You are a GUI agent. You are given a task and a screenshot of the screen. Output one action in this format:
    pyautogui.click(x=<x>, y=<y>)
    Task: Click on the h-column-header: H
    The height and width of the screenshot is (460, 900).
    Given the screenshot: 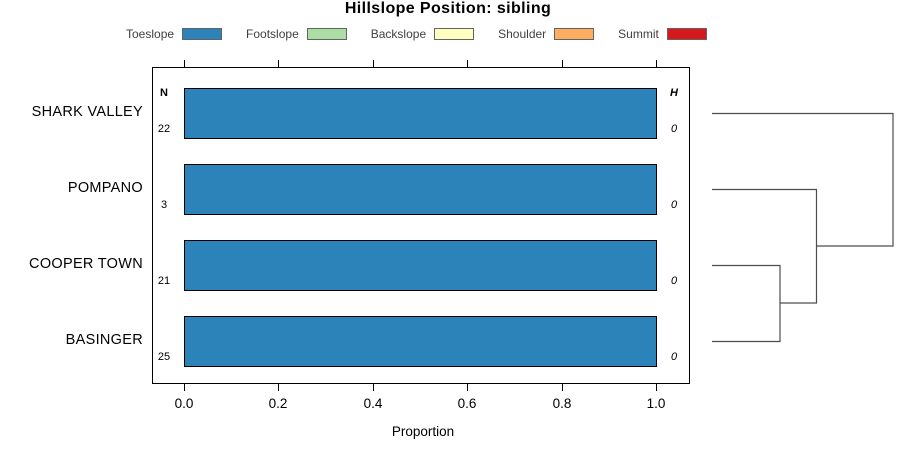 What is the action you would take?
    pyautogui.click(x=674, y=93)
    